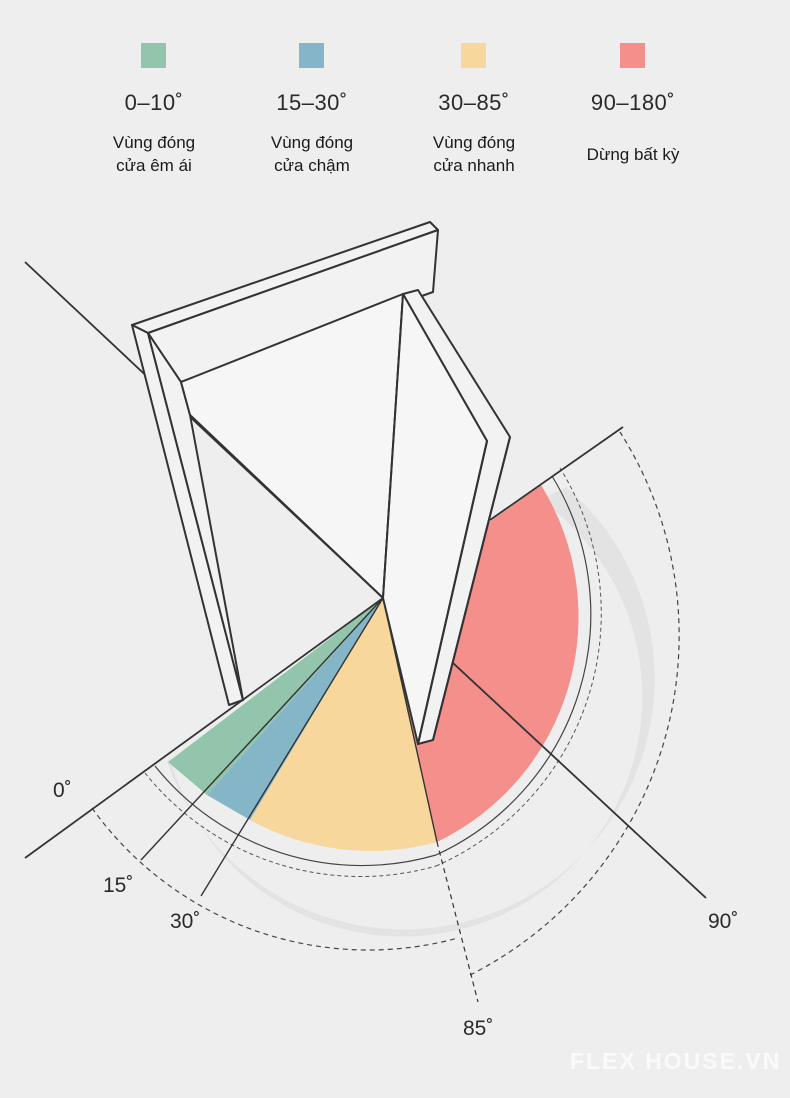 The width and height of the screenshot is (790, 1098). I want to click on line-0-degree, so click(204, 728).